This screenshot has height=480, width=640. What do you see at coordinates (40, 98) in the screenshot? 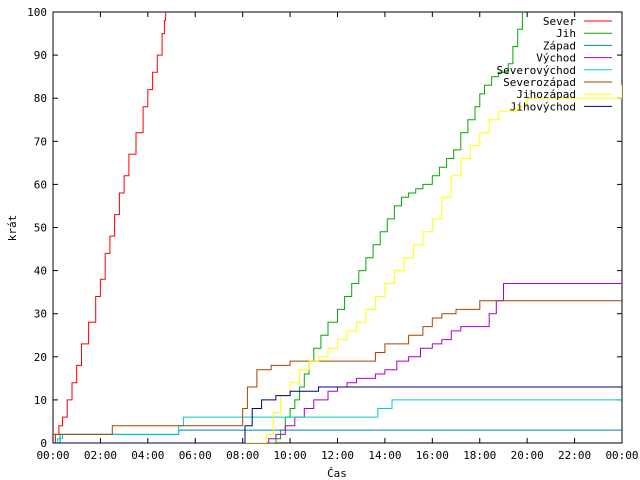
I see `y-tick-label: 80` at bounding box center [40, 98].